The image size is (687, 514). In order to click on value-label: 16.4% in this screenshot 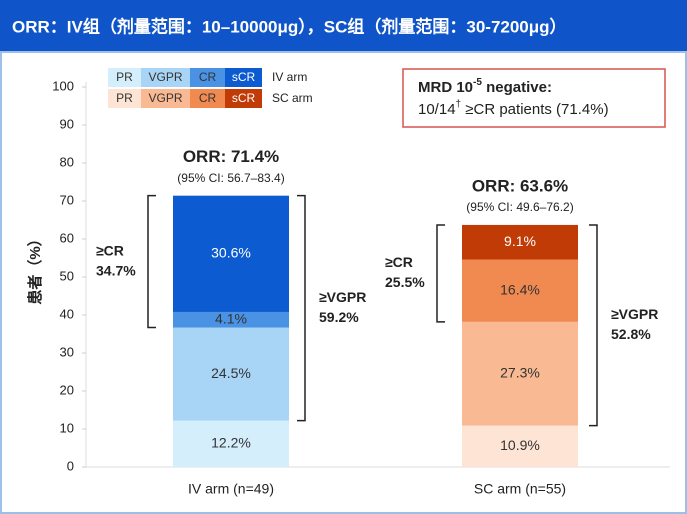, I will do `click(520, 289)`.